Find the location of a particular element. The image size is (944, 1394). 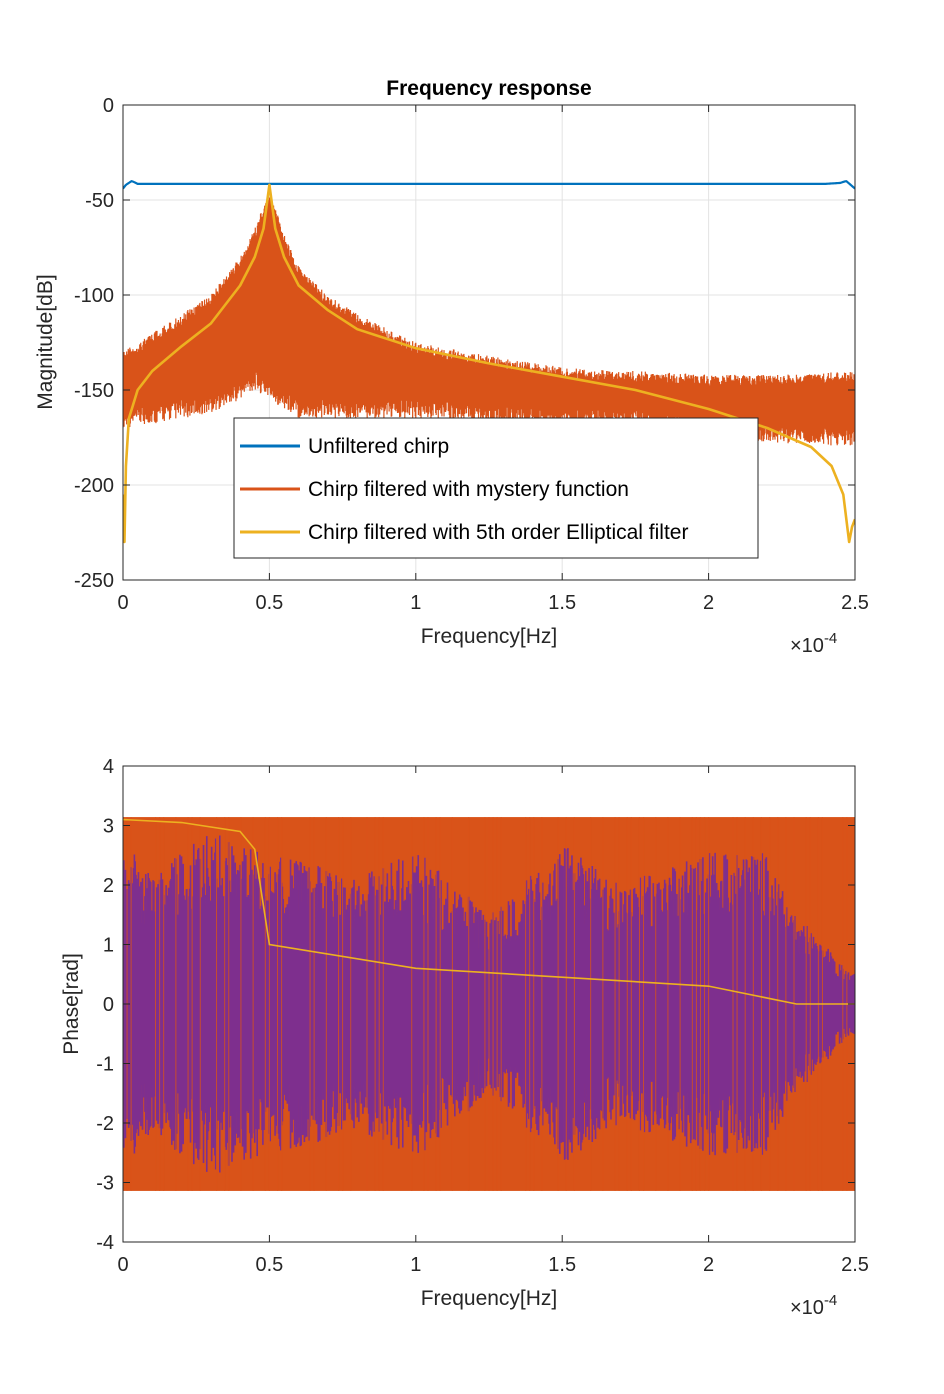

y-tick-label: -200 is located at coordinates (94, 486).